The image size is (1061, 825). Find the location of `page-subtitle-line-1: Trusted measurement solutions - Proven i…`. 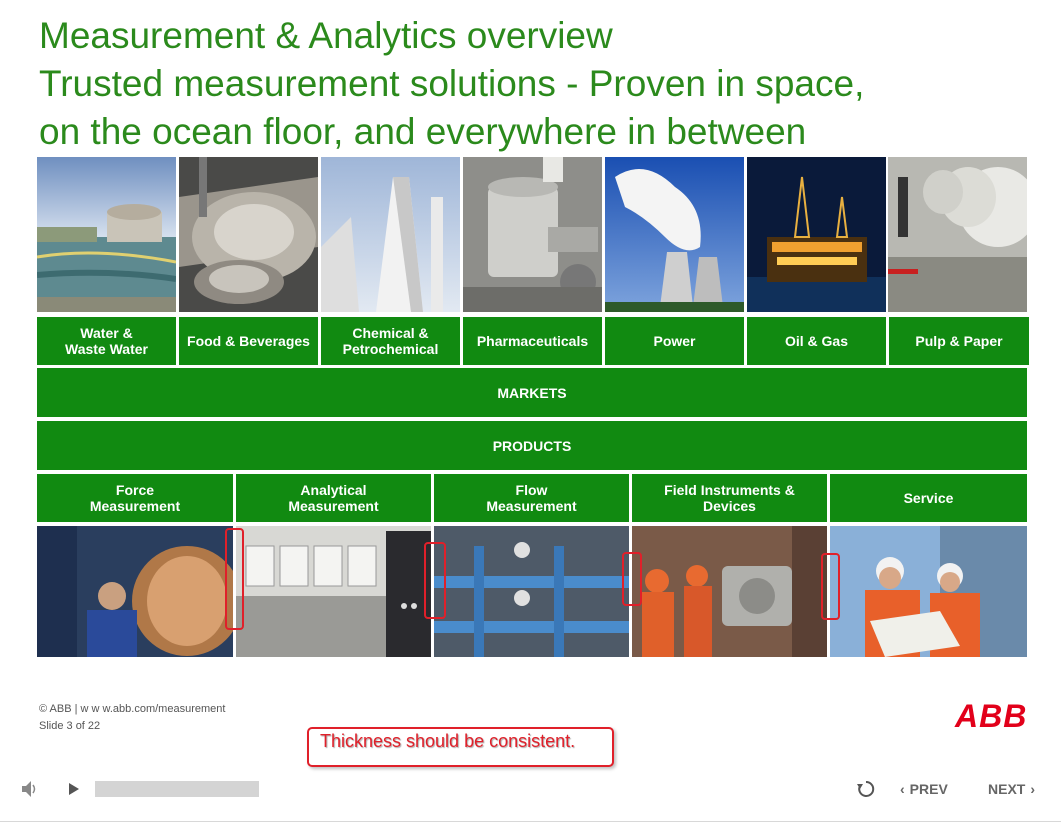

page-subtitle-line-1: Trusted measurement solutions - Proven i… is located at coordinates (452, 83).